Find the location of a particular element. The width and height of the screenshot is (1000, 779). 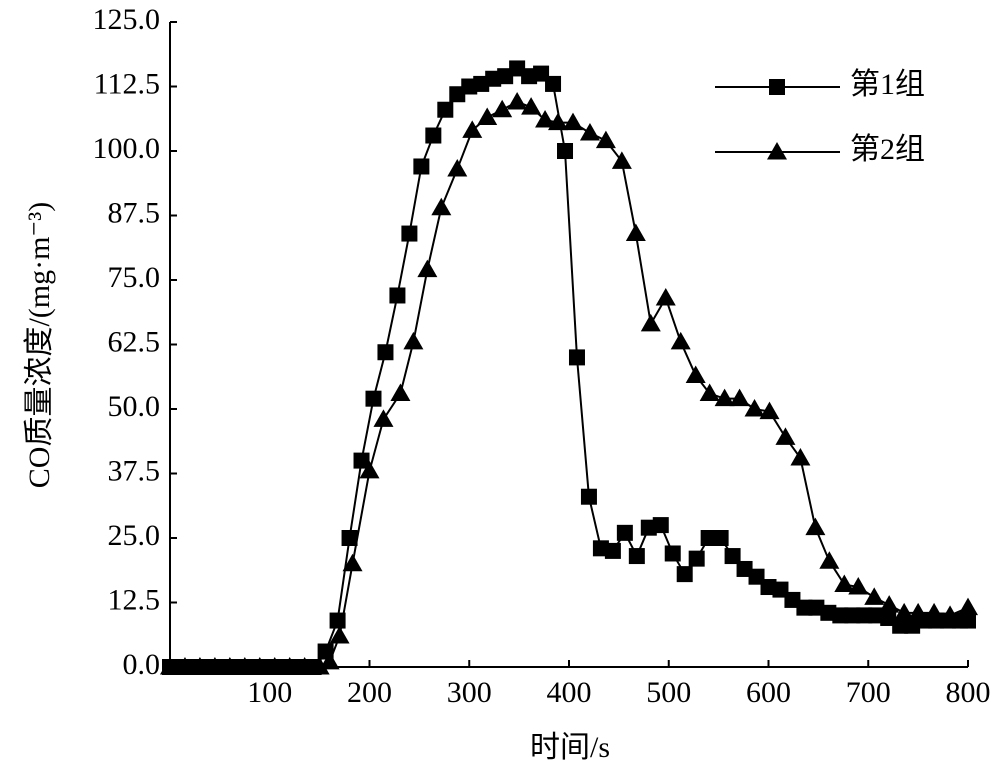

x-axis-title: 时间/s is located at coordinates (570, 747).